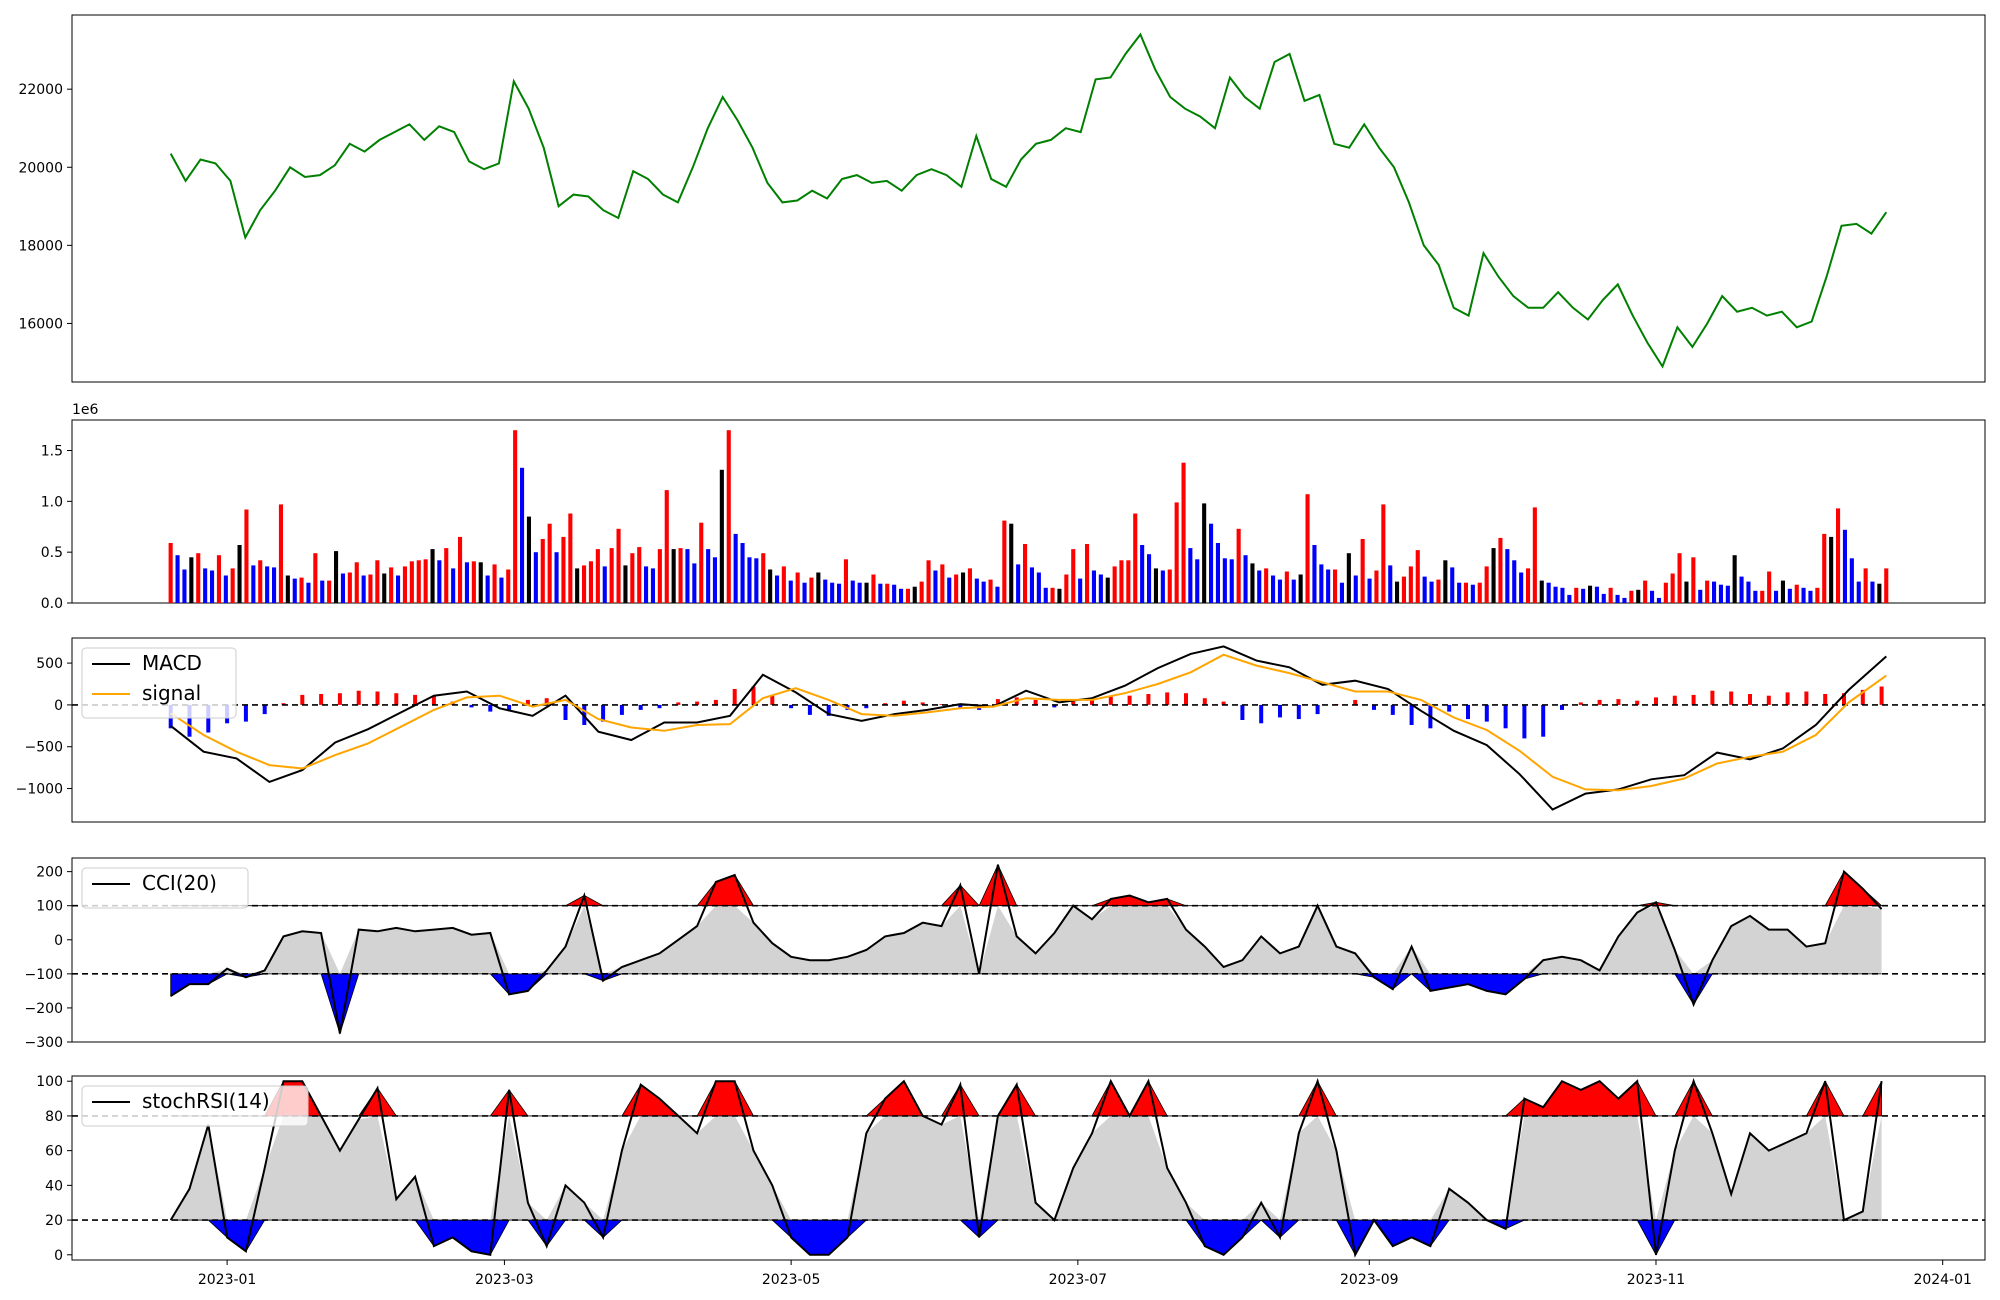 The width and height of the screenshot is (2000, 1300). Describe the element at coordinates (1028, 1168) in the screenshot. I see `stochrsi-frame` at that location.